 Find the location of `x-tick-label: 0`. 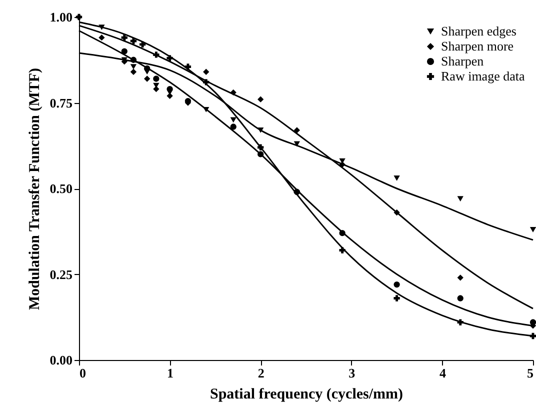

x-tick-label: 0 is located at coordinates (83, 373).